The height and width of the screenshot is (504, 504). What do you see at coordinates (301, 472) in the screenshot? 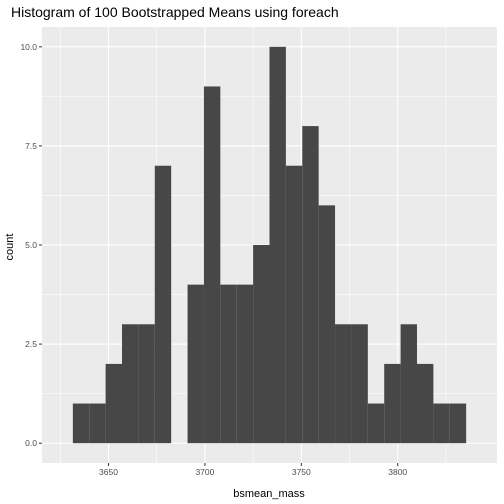
I see `x-tick-label: 3750` at bounding box center [301, 472].